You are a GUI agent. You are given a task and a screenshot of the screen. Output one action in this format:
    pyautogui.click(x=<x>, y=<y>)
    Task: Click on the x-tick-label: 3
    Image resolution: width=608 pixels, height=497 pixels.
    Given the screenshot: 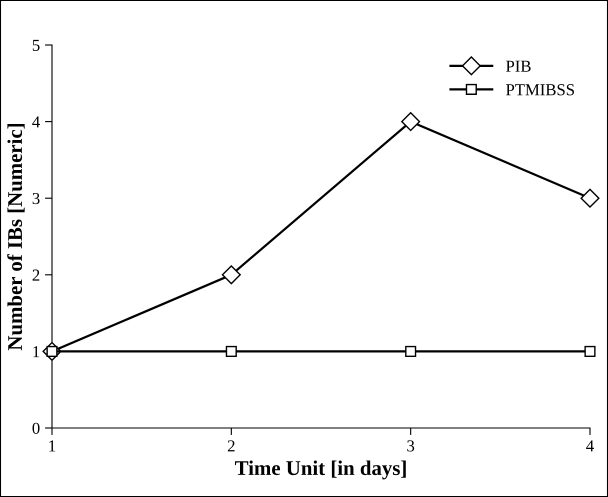 What is the action you would take?
    pyautogui.click(x=410, y=446)
    